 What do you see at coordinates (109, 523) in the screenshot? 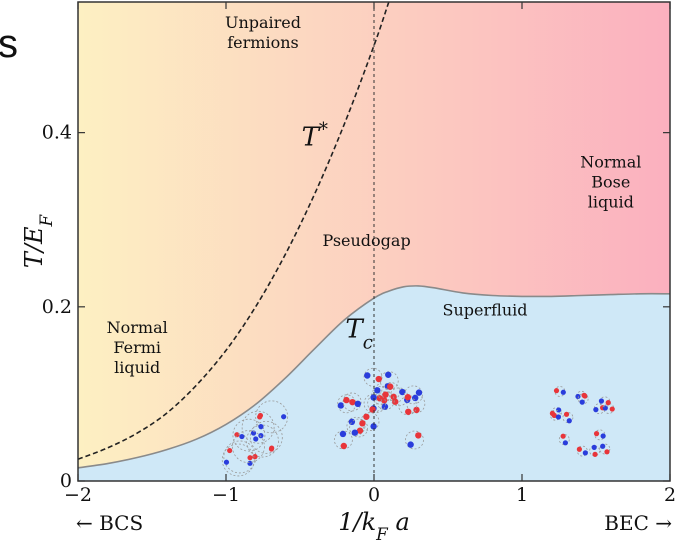
I see `bcs-side-label: ← BCS` at bounding box center [109, 523].